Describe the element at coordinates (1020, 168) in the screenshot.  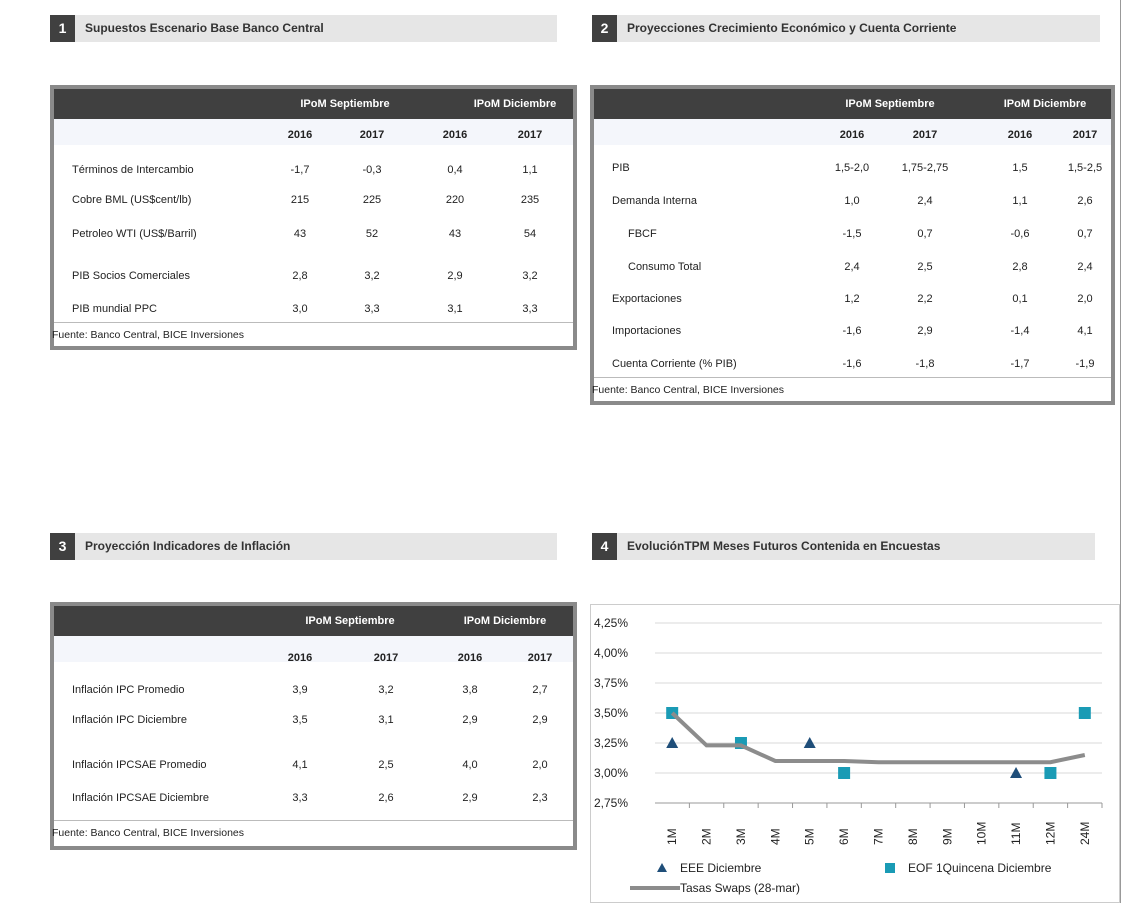
I see `cell: 1,5` at that location.